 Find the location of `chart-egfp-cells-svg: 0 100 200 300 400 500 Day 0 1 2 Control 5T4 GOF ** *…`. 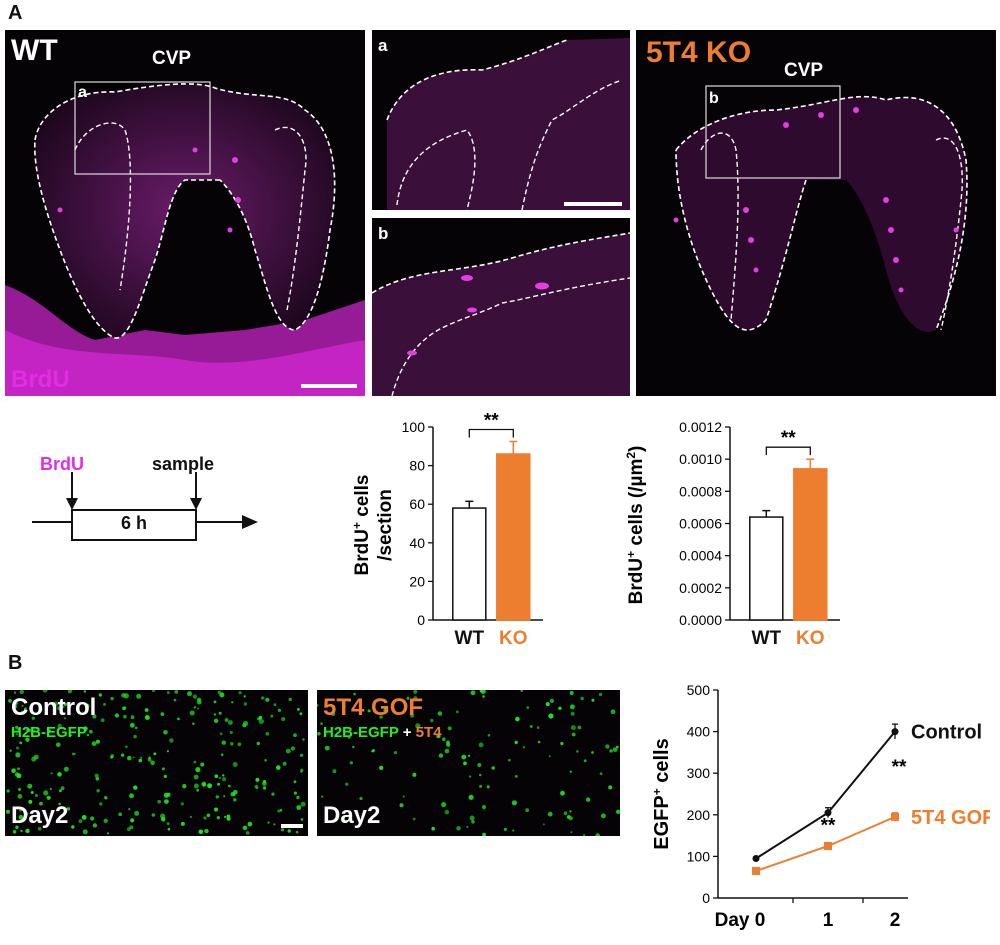

chart-egfp-cells-svg: 0 100 200 300 400 500 Day 0 1 2 Control 5T4 GOF ** *… is located at coordinates (822, 806).